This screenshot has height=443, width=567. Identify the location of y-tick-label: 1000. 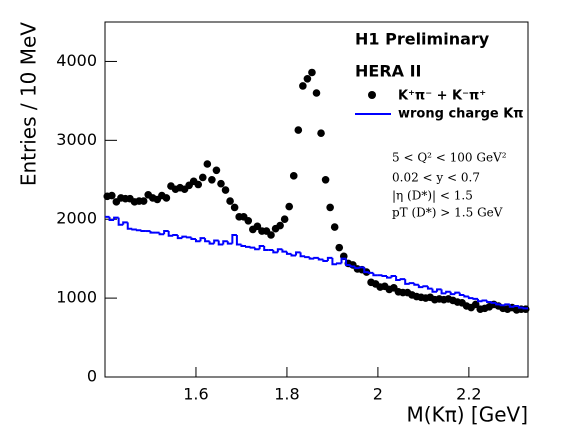
(76, 297).